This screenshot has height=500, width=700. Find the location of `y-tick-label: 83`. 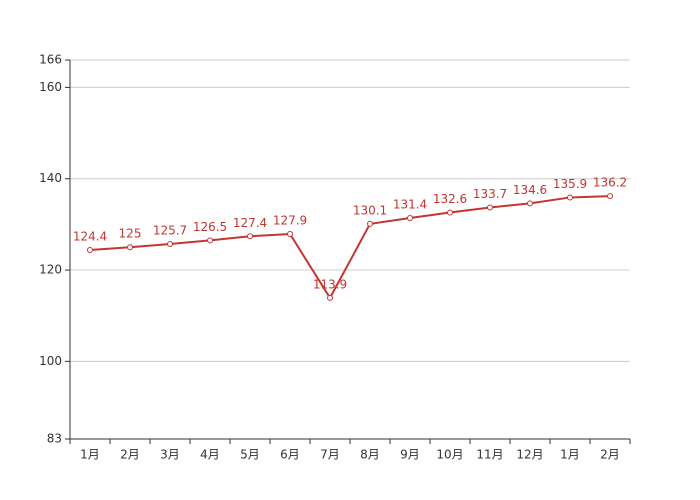

y-tick-label: 83 is located at coordinates (54, 439).